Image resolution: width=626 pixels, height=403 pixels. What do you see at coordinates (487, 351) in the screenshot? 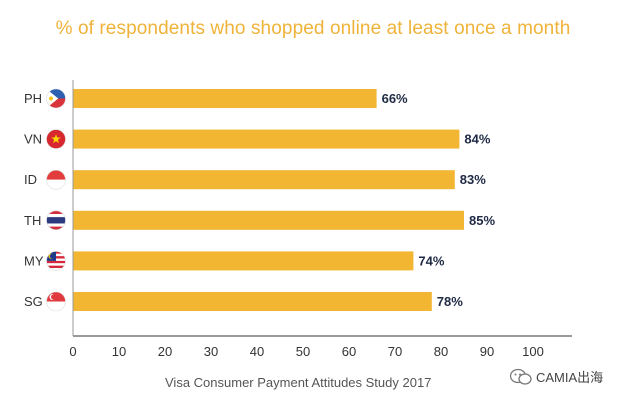
I see `x-tick-90: 90` at bounding box center [487, 351].